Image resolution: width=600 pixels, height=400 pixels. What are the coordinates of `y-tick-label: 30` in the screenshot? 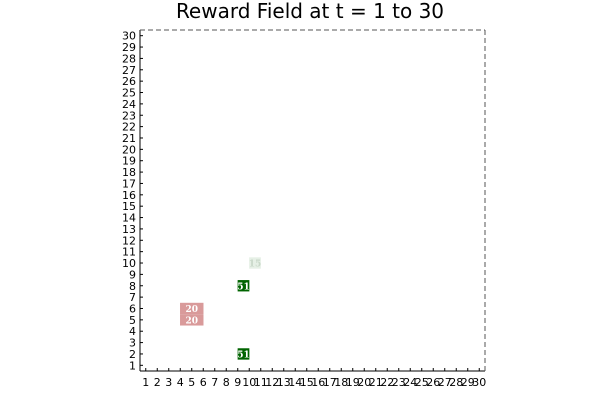 It's located at (129, 36).